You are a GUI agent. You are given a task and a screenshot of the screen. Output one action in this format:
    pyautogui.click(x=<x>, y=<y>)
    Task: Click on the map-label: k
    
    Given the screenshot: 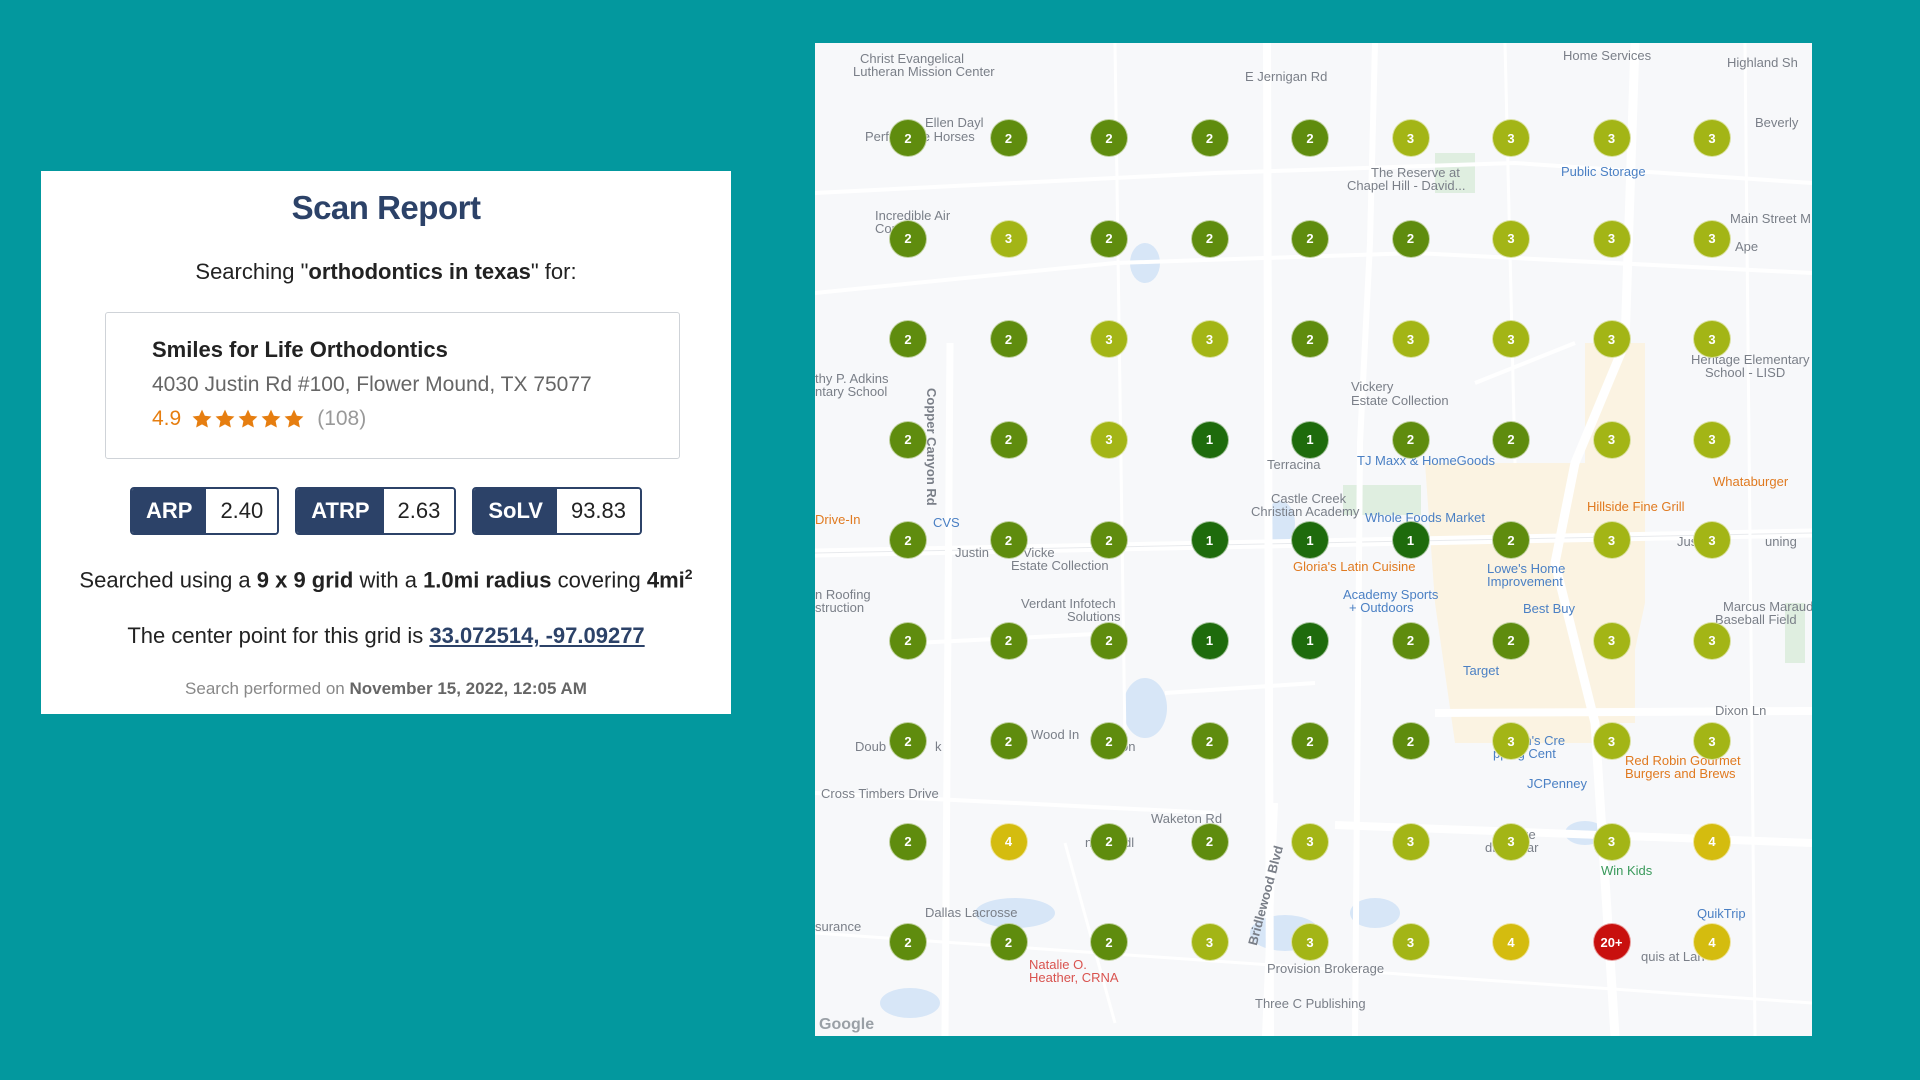 What is the action you would take?
    pyautogui.click(x=938, y=746)
    